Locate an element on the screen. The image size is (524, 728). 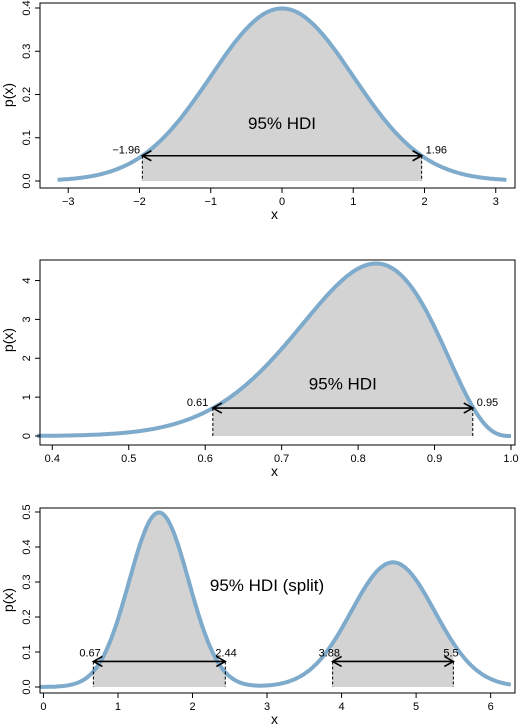
x-tick-label: −3 is located at coordinates (68, 202).